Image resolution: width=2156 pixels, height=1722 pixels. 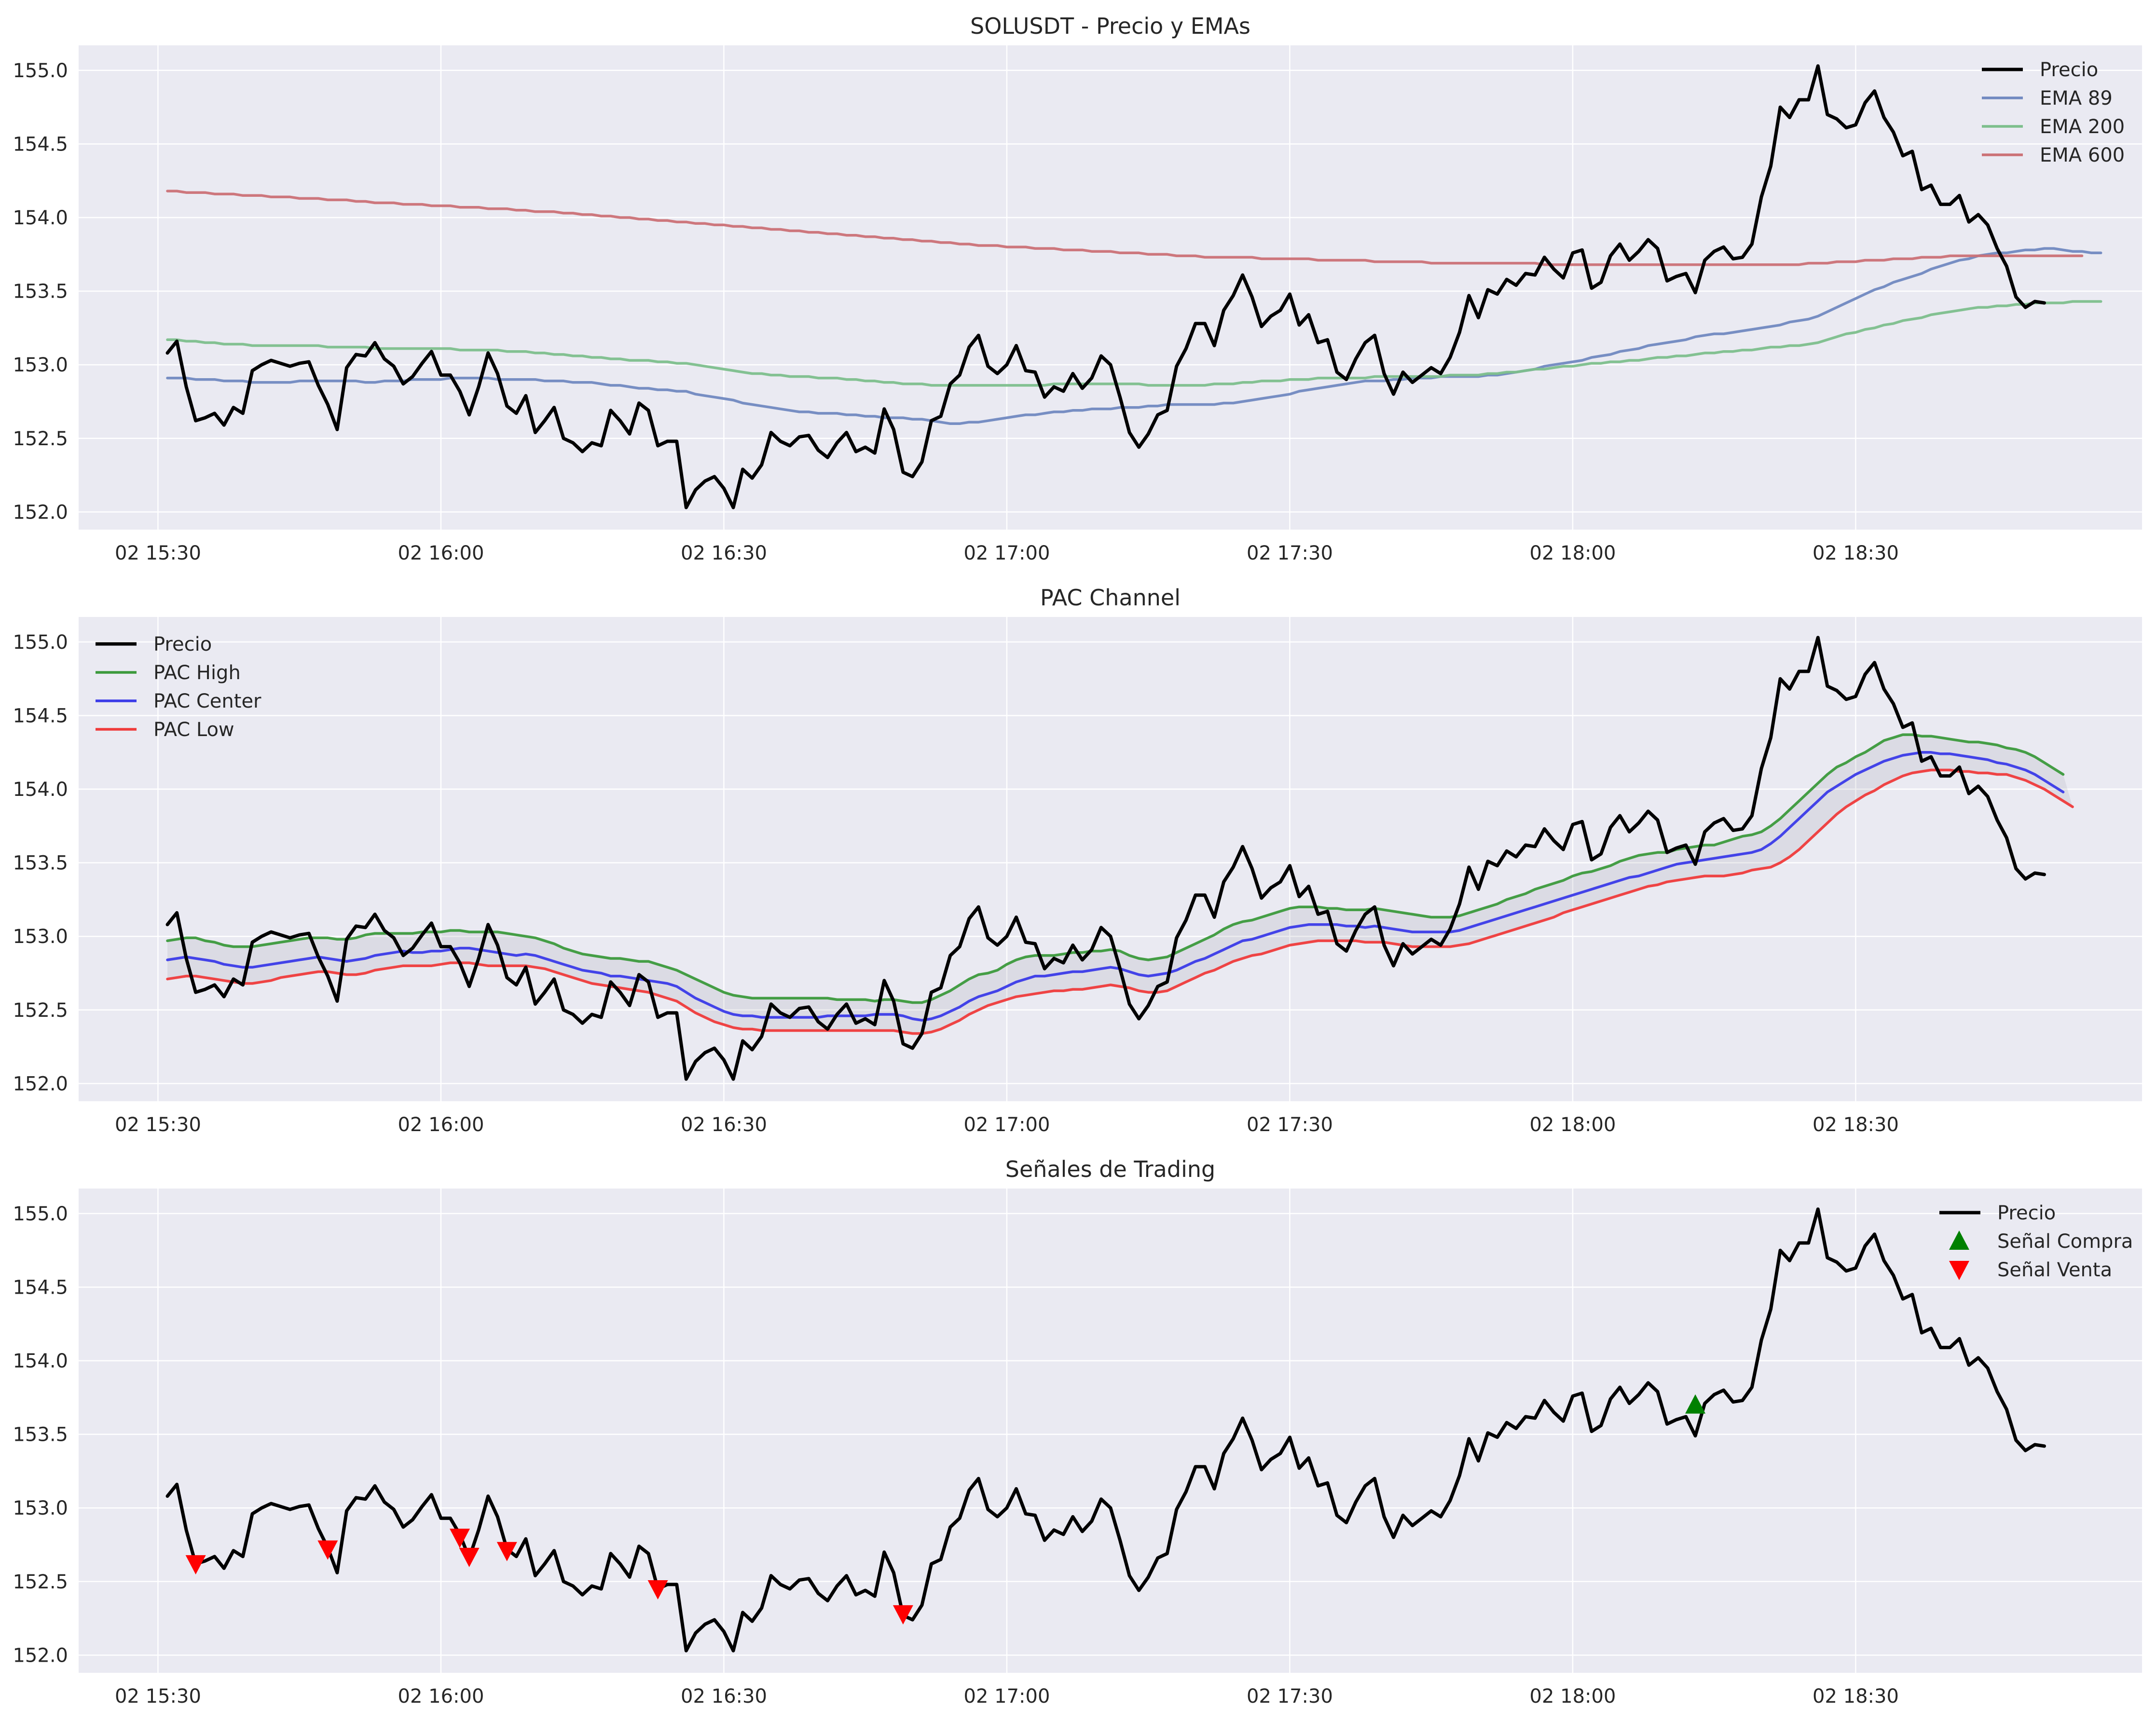 What do you see at coordinates (2055, 1270) in the screenshot?
I see `legend-label: Señal Venta` at bounding box center [2055, 1270].